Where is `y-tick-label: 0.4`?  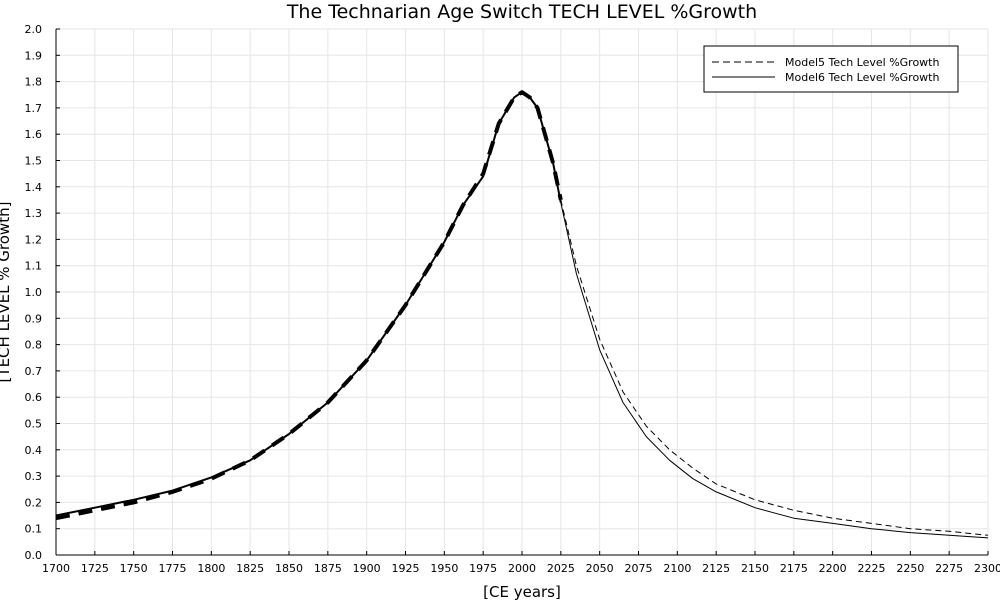 y-tick-label: 0.4 is located at coordinates (34, 450).